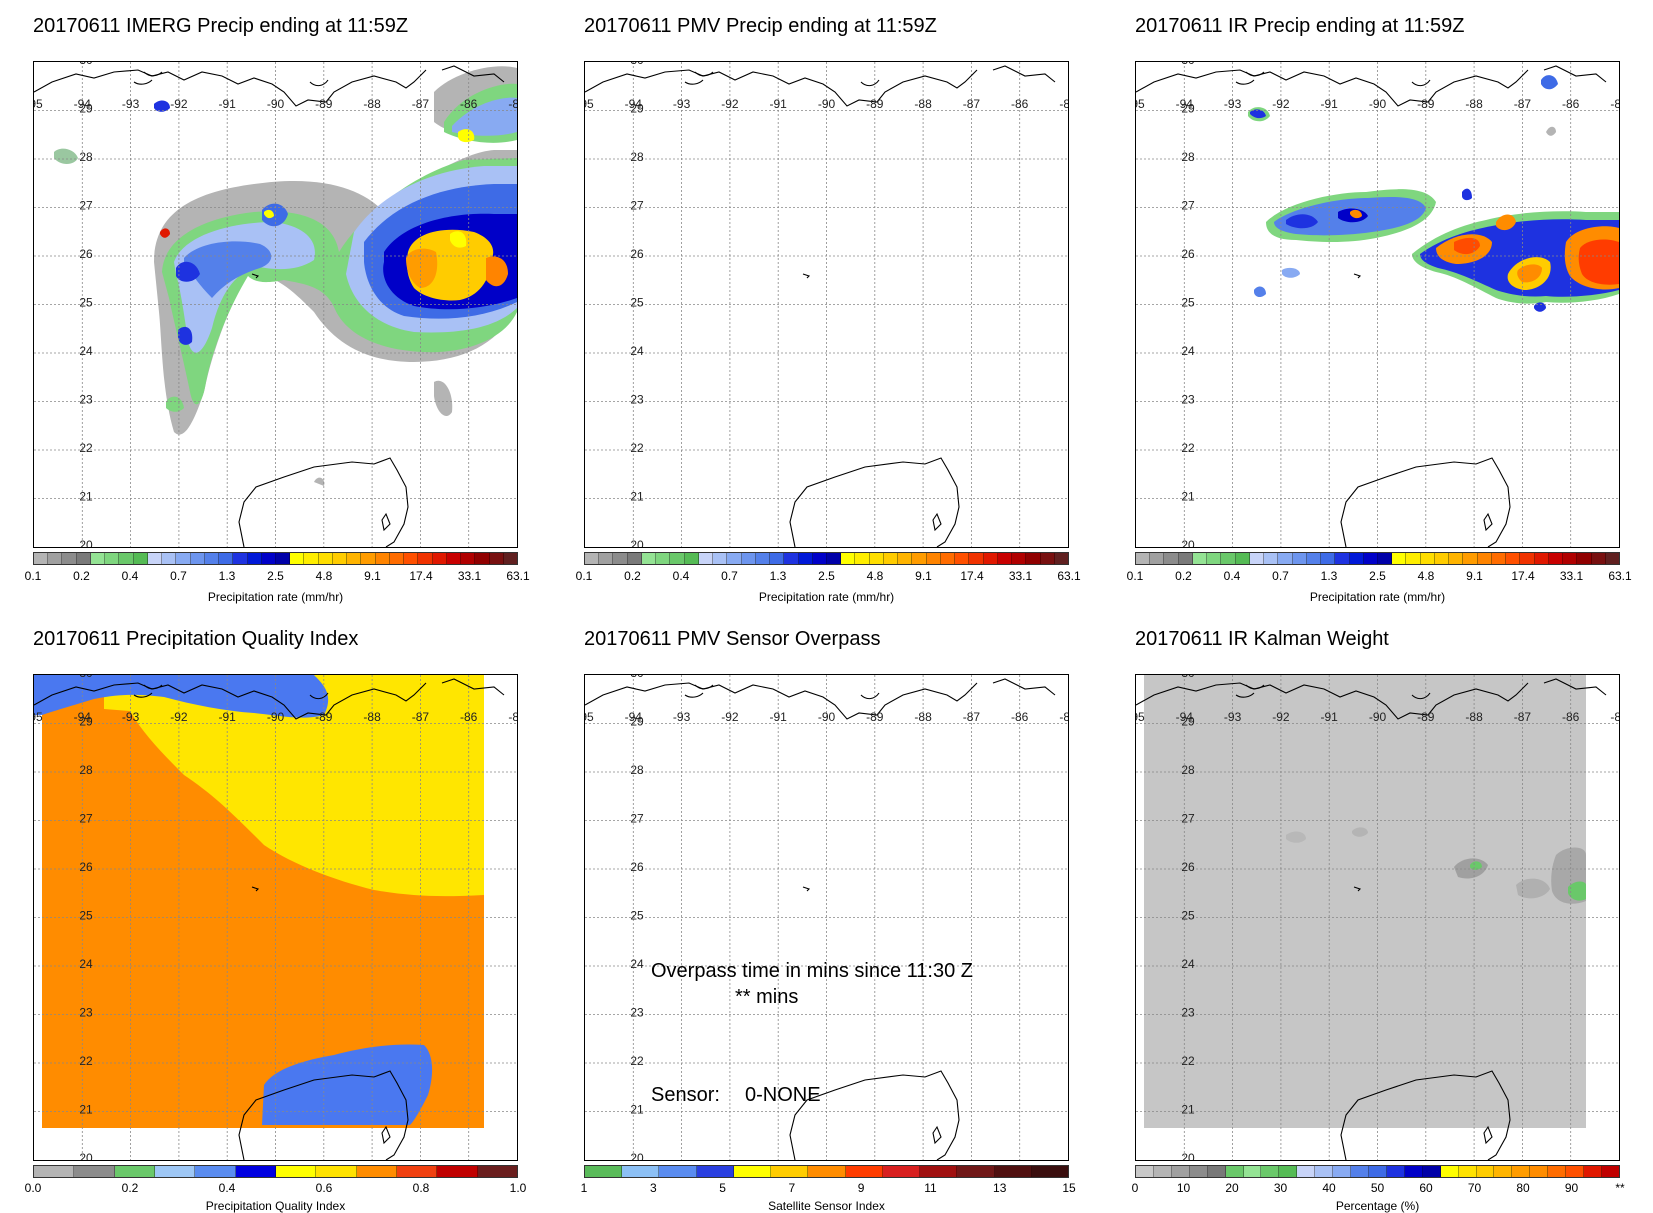 The height and width of the screenshot is (1213, 1653). I want to click on colorbar-tick-label: 3, so click(653, 1188).